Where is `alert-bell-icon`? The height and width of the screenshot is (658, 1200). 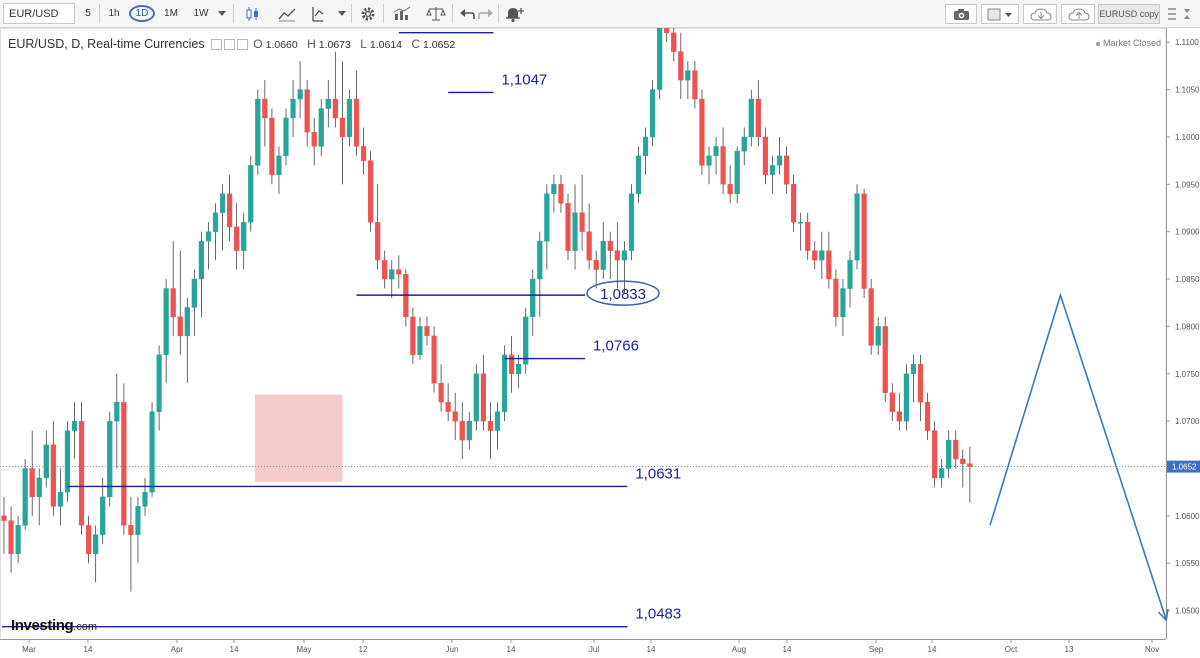 alert-bell-icon is located at coordinates (513, 14).